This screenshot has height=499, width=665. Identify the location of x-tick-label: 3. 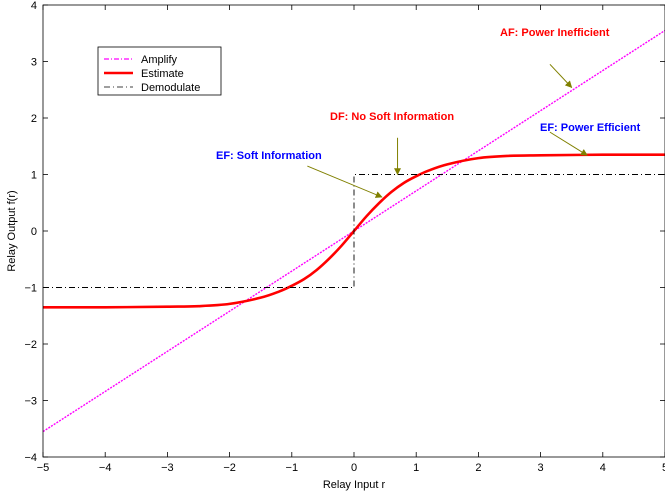
(541, 468).